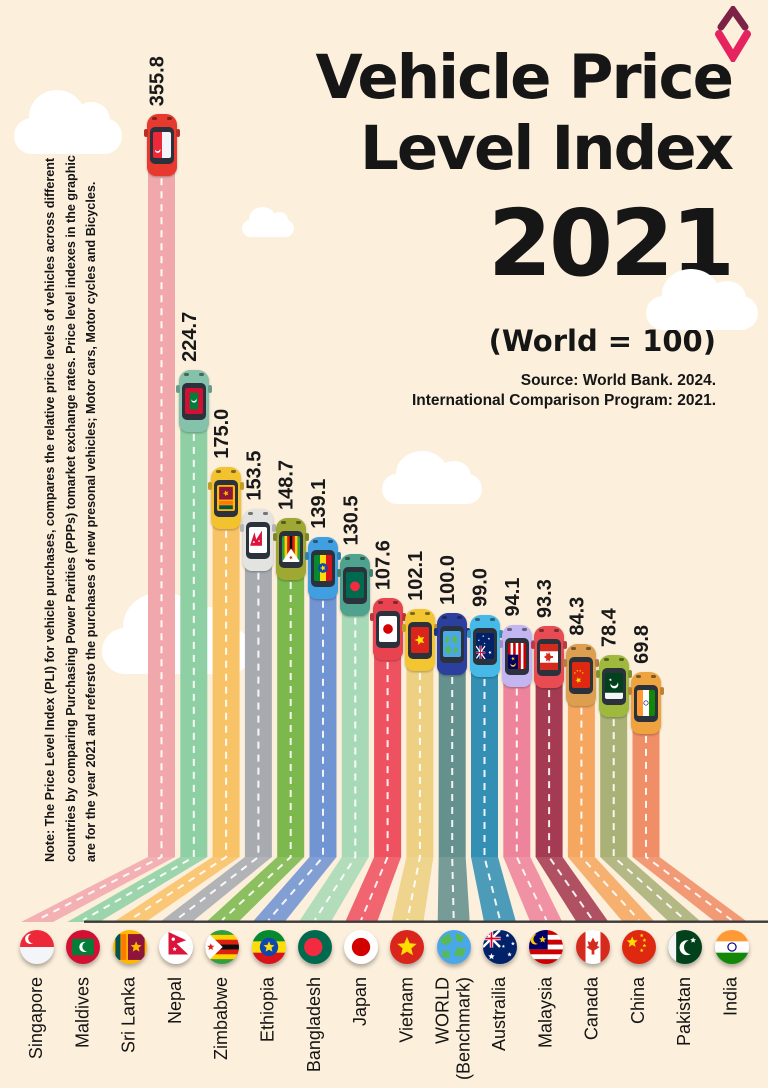  Describe the element at coordinates (549, 657) in the screenshot. I see `car-canada` at that location.